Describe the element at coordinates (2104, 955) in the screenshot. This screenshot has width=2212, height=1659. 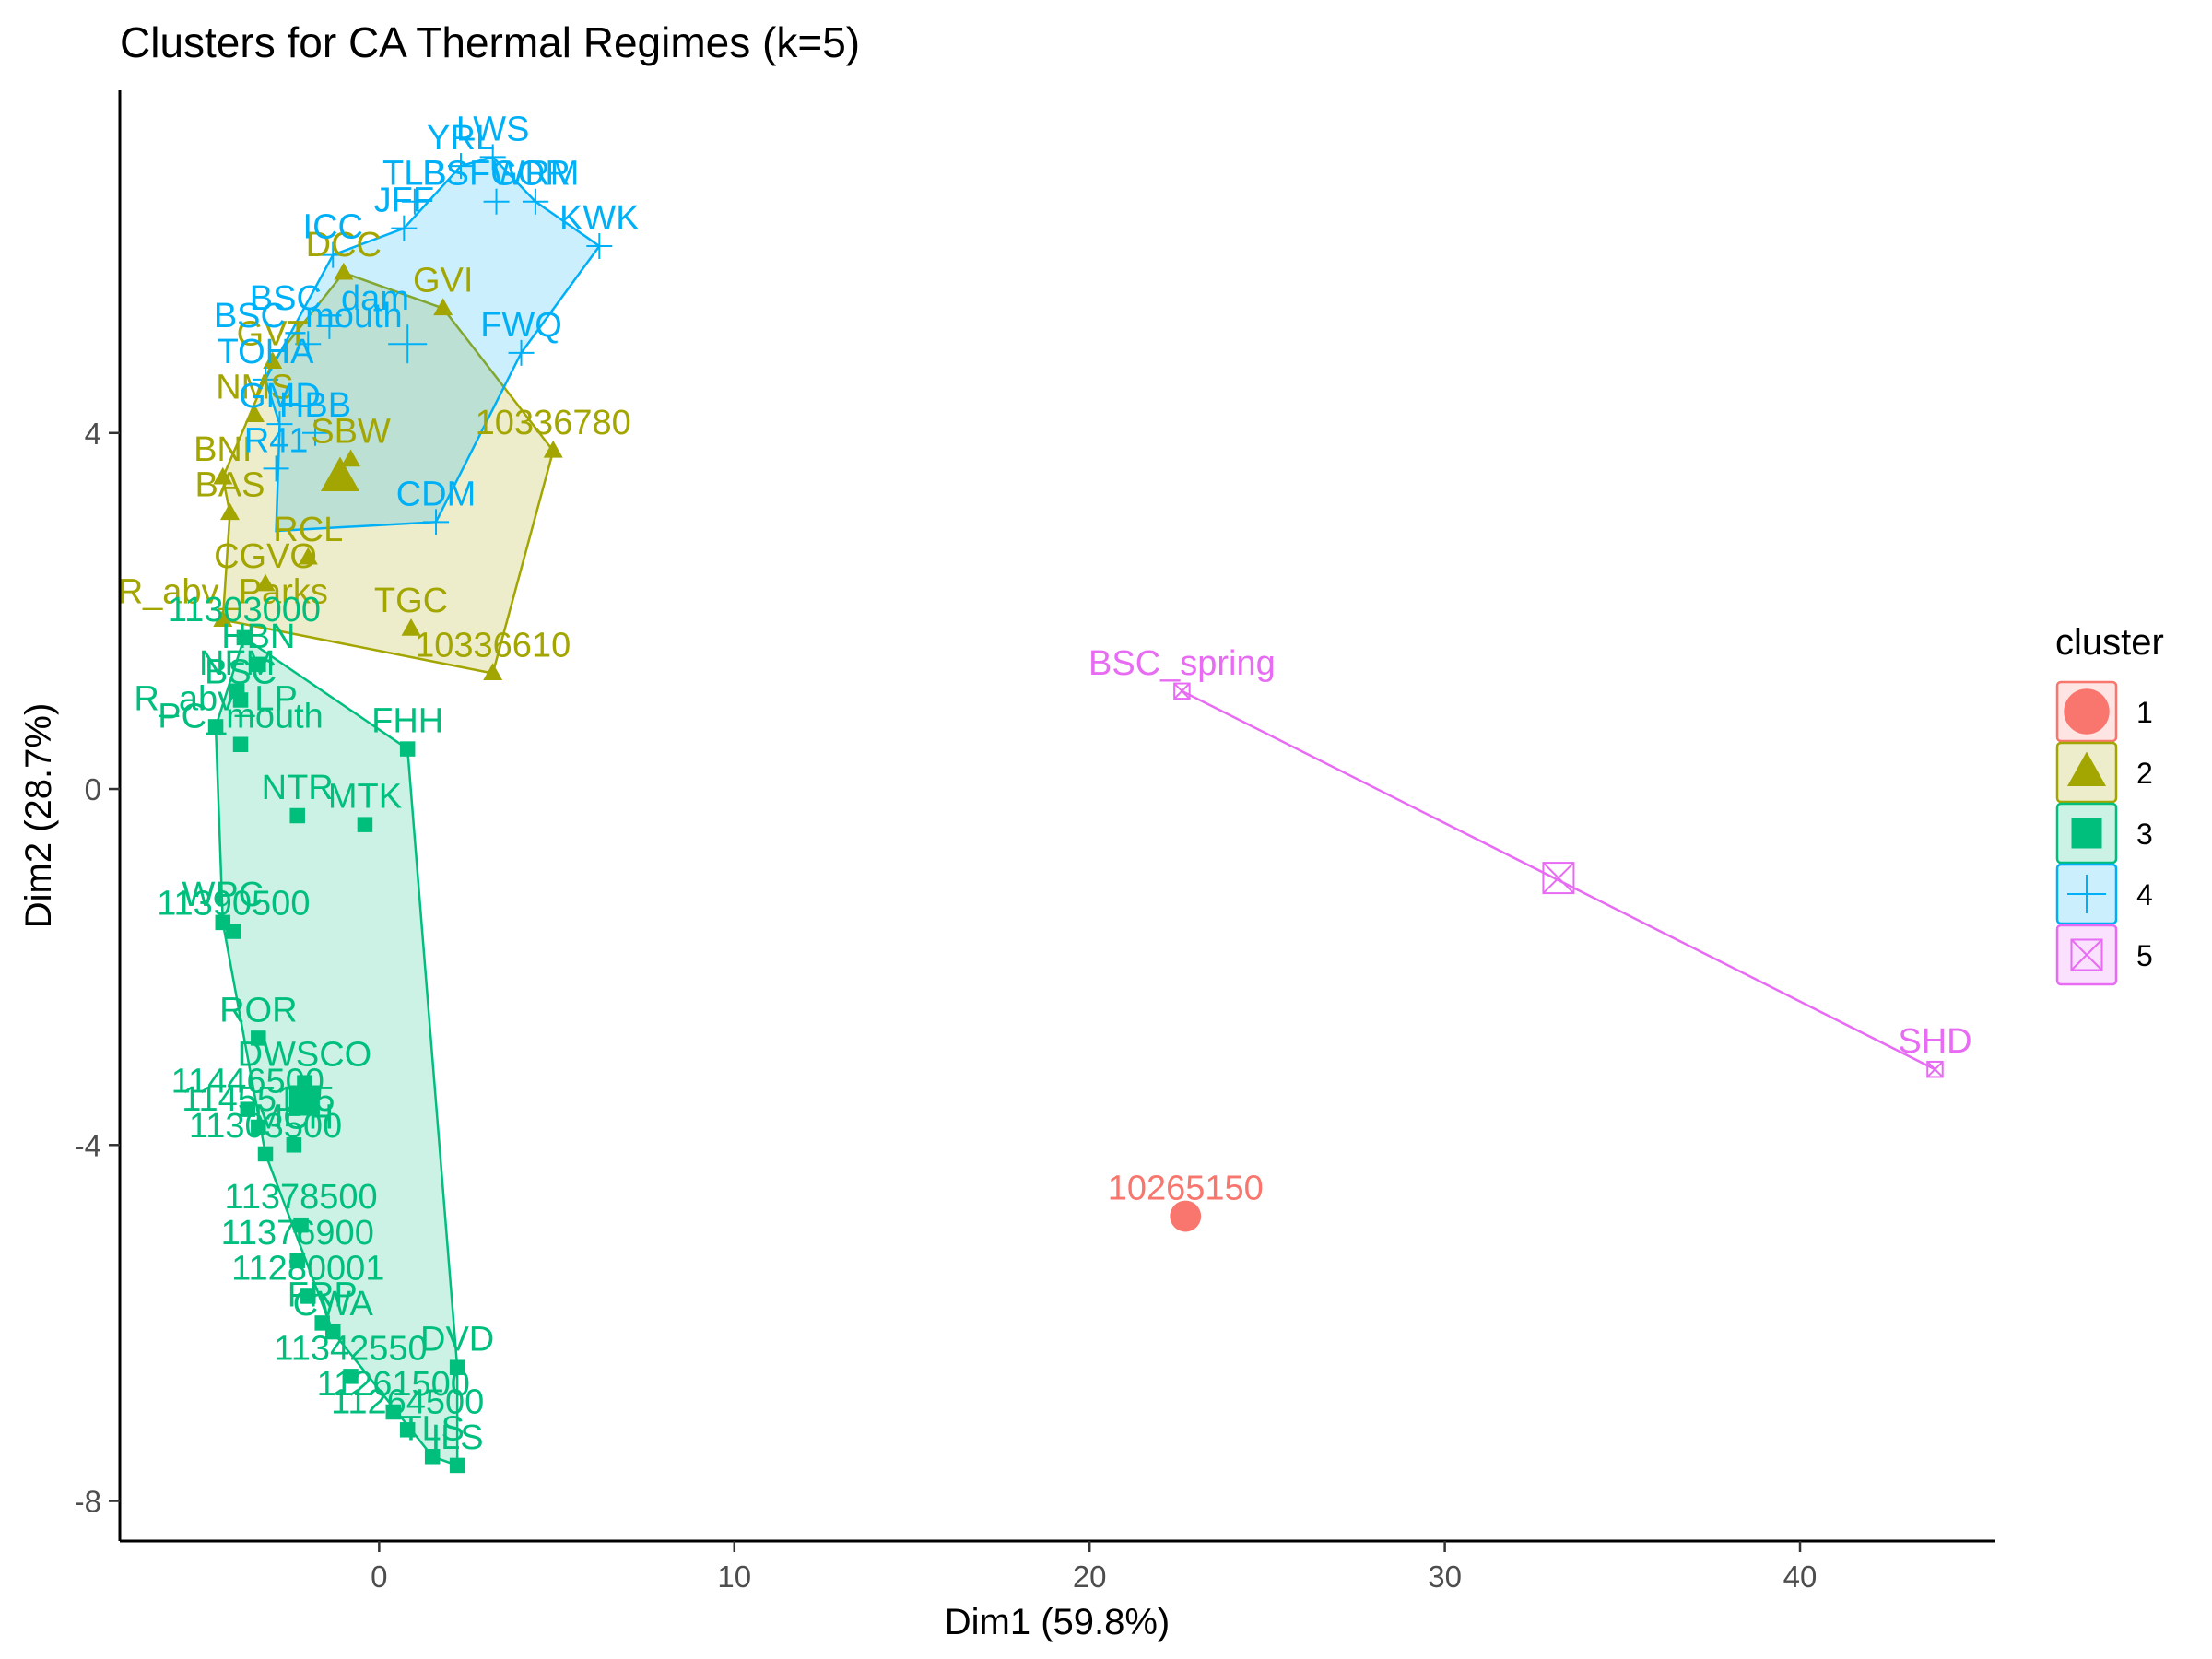
I see `legend-item-5: 5` at that location.